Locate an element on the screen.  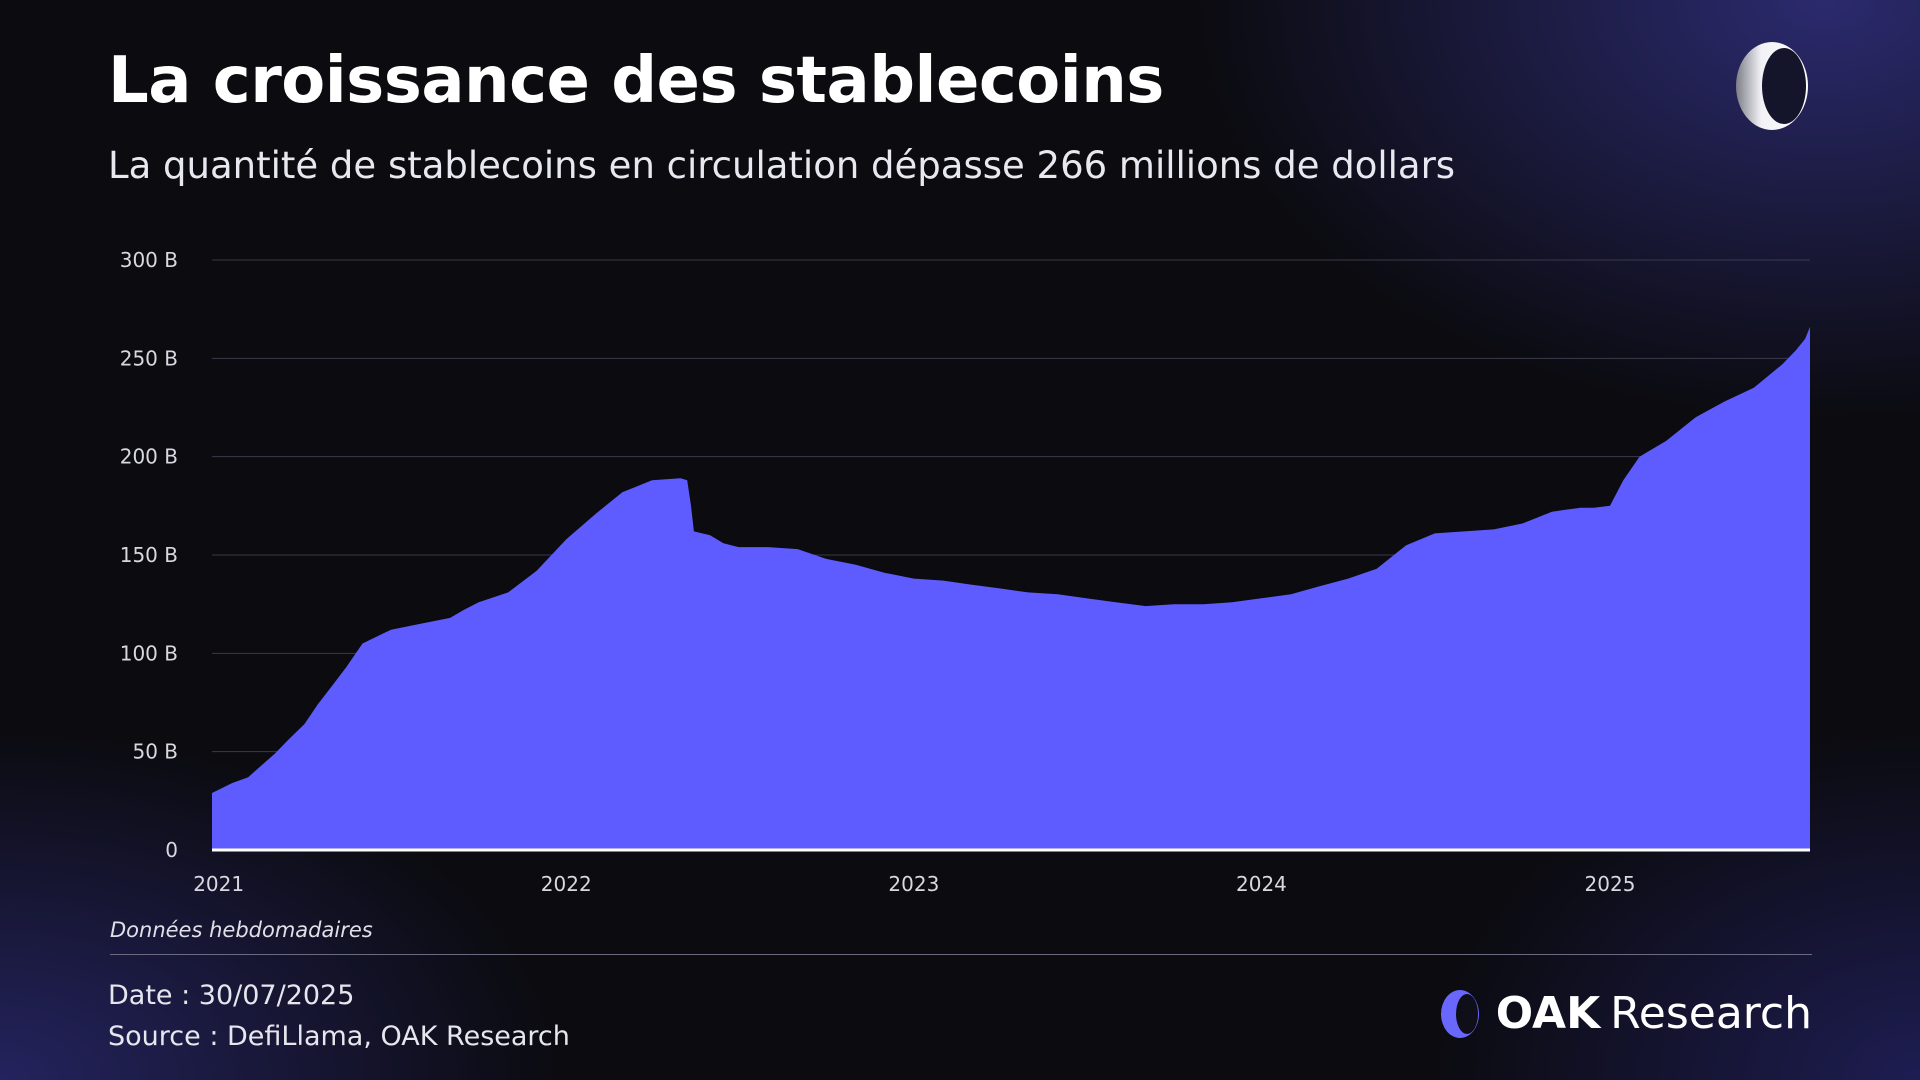
chart-title: La croissance des stablecoins is located at coordinates (636, 81).